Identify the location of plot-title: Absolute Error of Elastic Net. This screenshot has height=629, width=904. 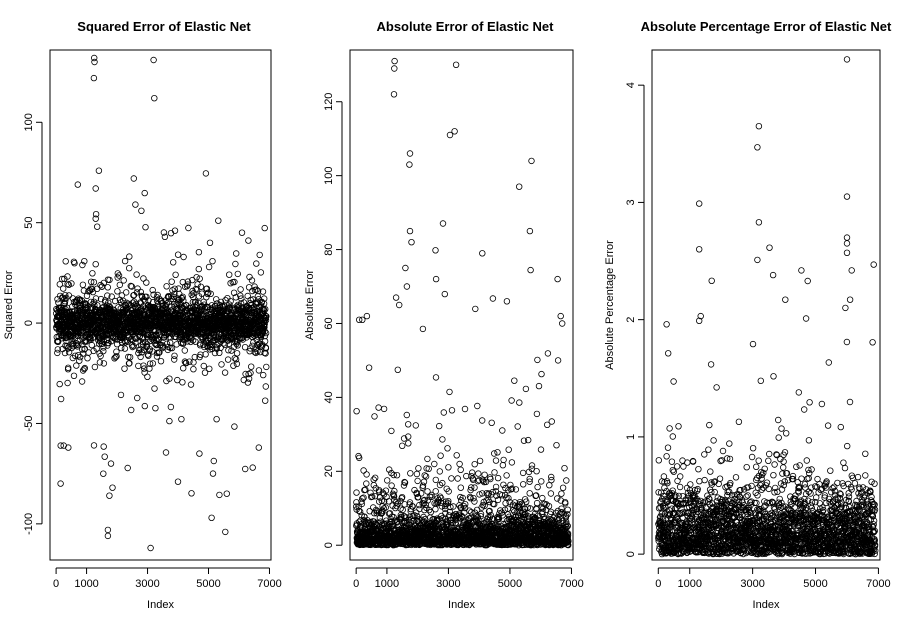
(466, 26).